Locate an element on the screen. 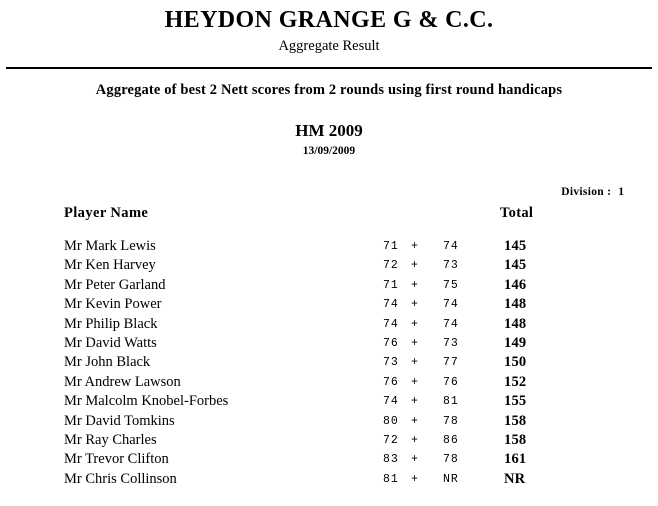 Image resolution: width=658 pixels, height=506 pixels. cell-player-name: Mr Mark Lewis is located at coordinates (110, 246).